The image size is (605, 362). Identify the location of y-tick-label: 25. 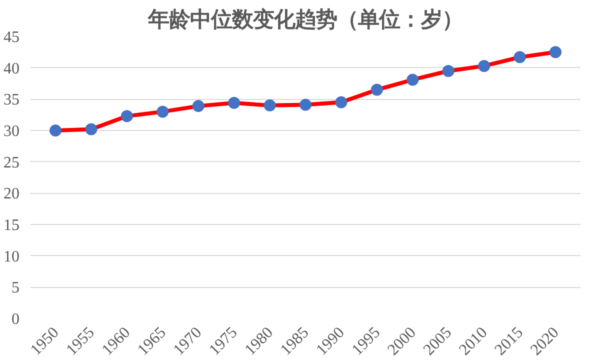
(12, 163).